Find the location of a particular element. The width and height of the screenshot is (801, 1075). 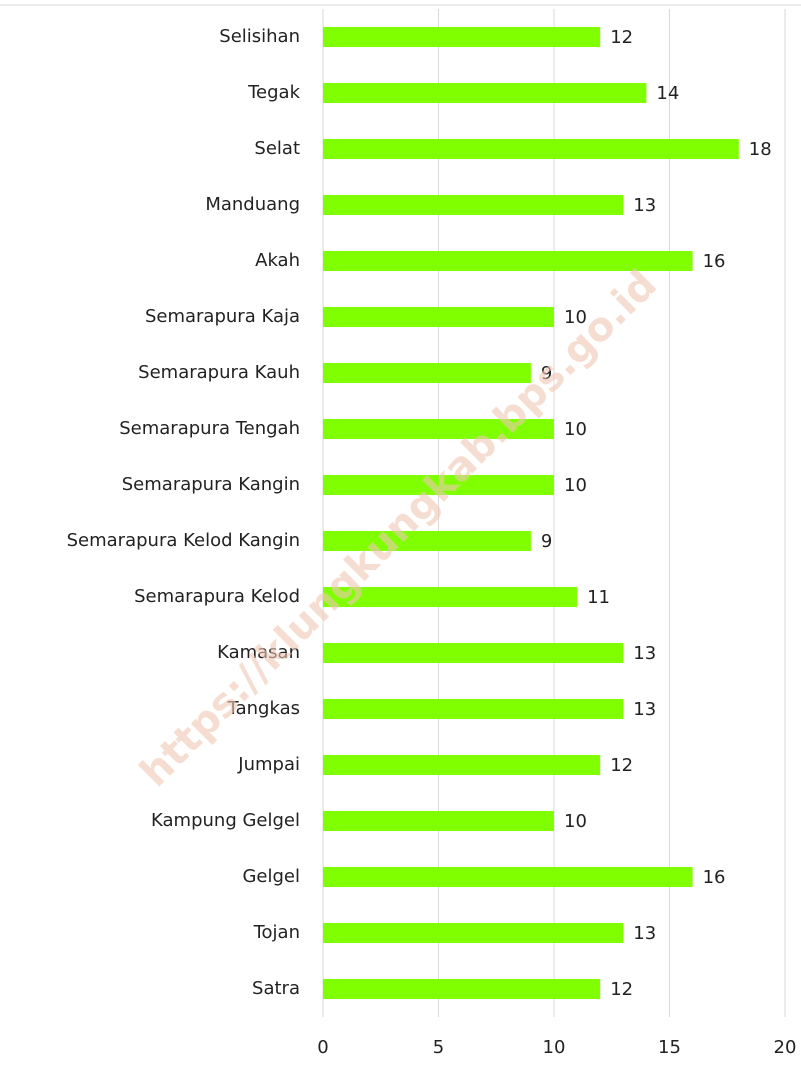

x-tick-label: 15 is located at coordinates (669, 1047).